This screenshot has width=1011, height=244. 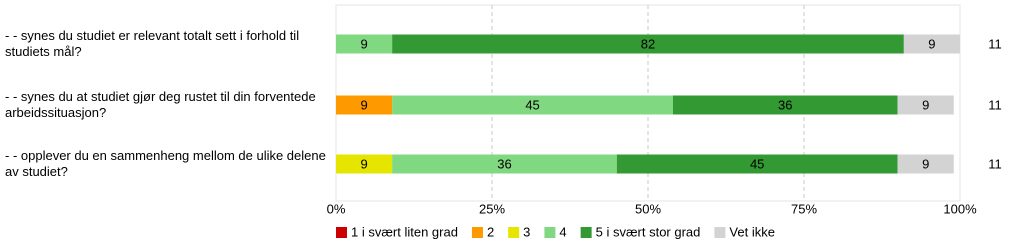 What do you see at coordinates (648, 231) in the screenshot?
I see `legend-label: 5 i svært stor grad` at bounding box center [648, 231].